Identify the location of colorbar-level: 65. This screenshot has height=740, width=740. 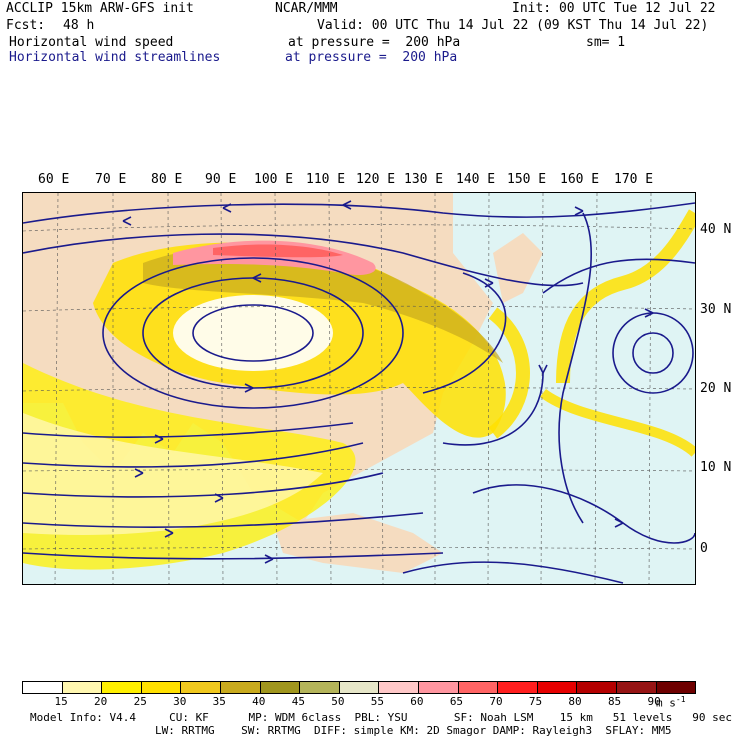
(456, 701).